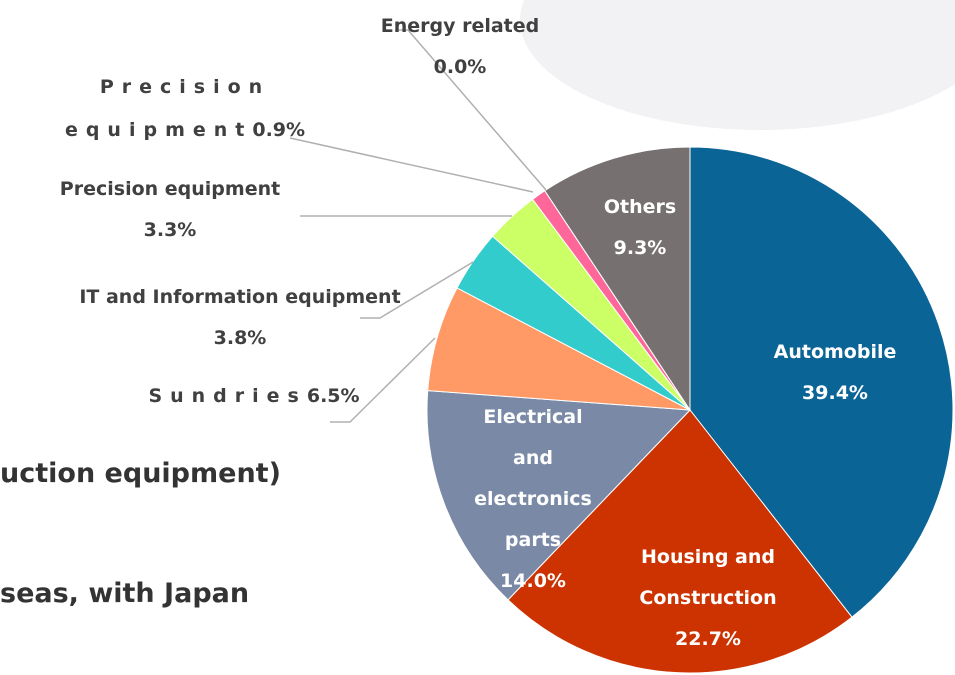 Image resolution: width=955 pixels, height=675 pixels. What do you see at coordinates (835, 393) in the screenshot?
I see `value-label: 39.4%` at bounding box center [835, 393].